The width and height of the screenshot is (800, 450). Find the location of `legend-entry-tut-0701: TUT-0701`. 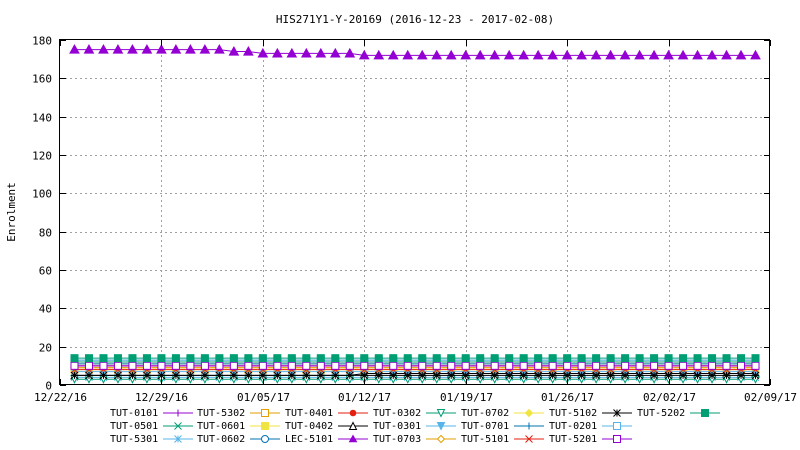

legend-entry-tut-0701: TUT-0701 is located at coordinates (502, 426).